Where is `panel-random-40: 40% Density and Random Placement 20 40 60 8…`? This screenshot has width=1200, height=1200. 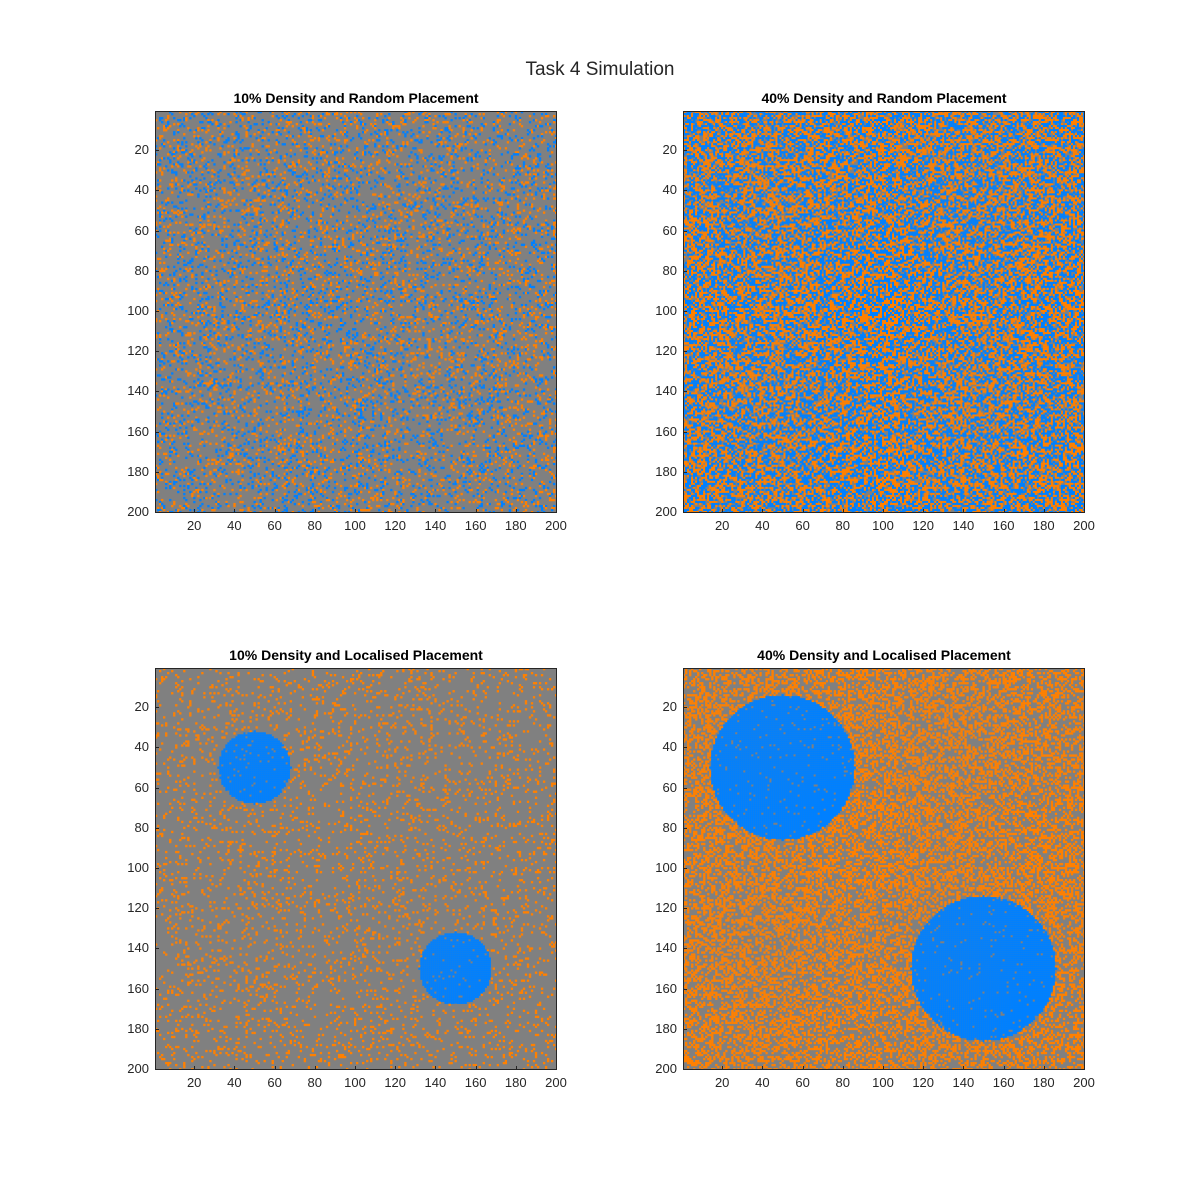 panel-random-40: 40% Density and Random Placement 20 40 60 8… is located at coordinates (875, 311).